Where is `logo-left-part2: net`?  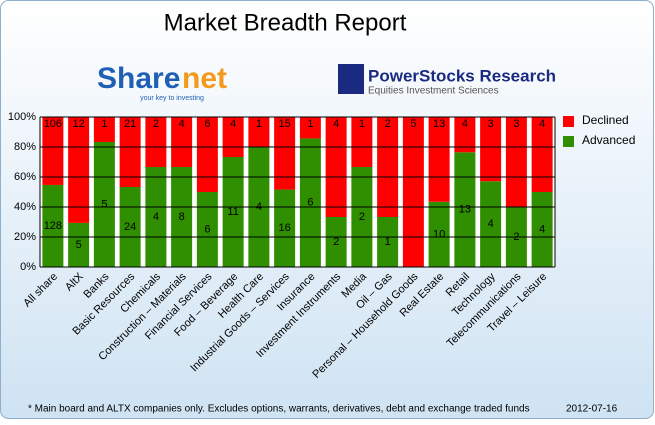 logo-left-part2: net is located at coordinates (204, 78).